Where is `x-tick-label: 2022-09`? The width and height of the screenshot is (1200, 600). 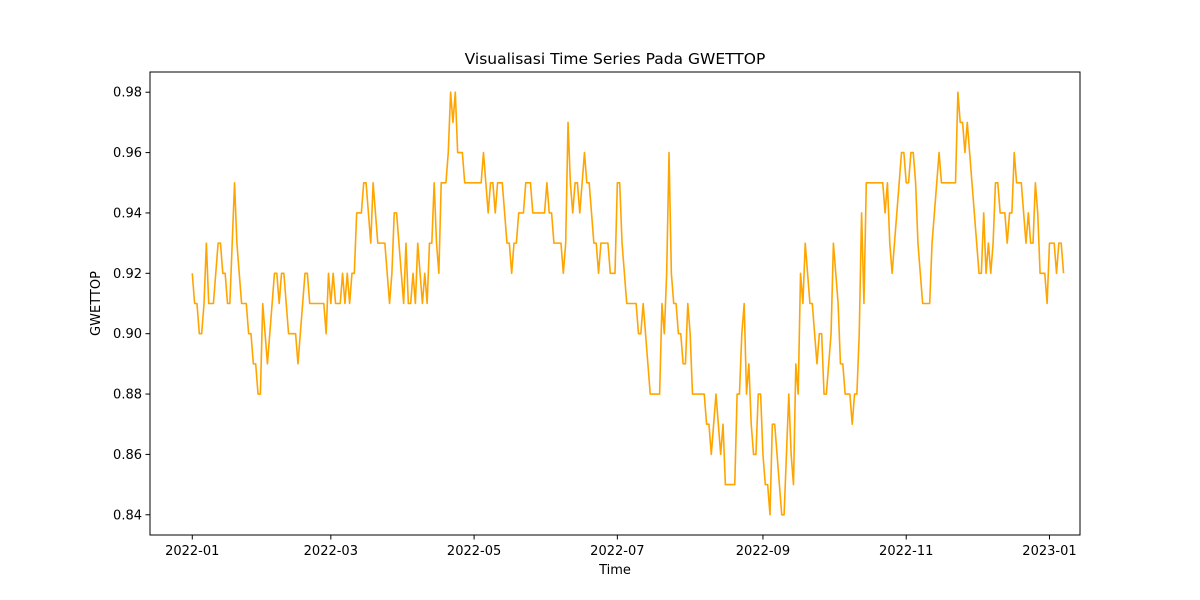
x-tick-label: 2022-09 is located at coordinates (763, 551).